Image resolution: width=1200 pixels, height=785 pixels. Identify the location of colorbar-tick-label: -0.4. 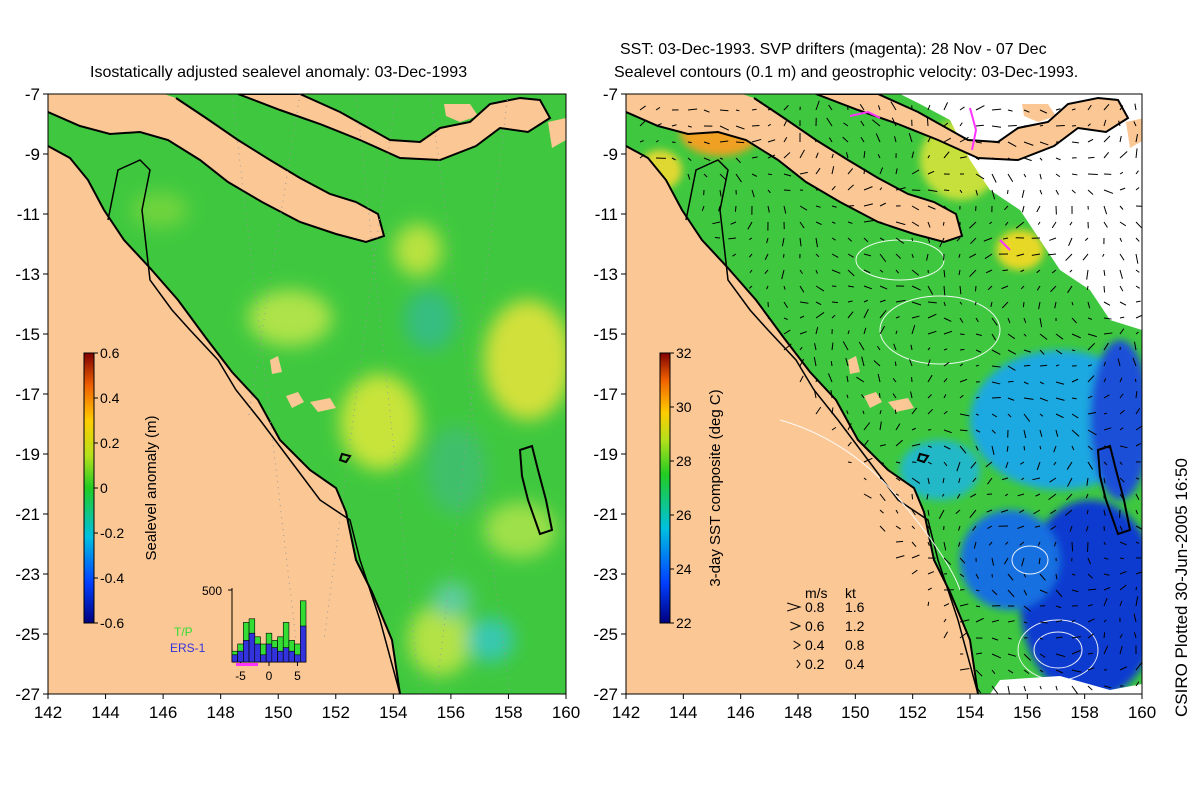
(112, 578).